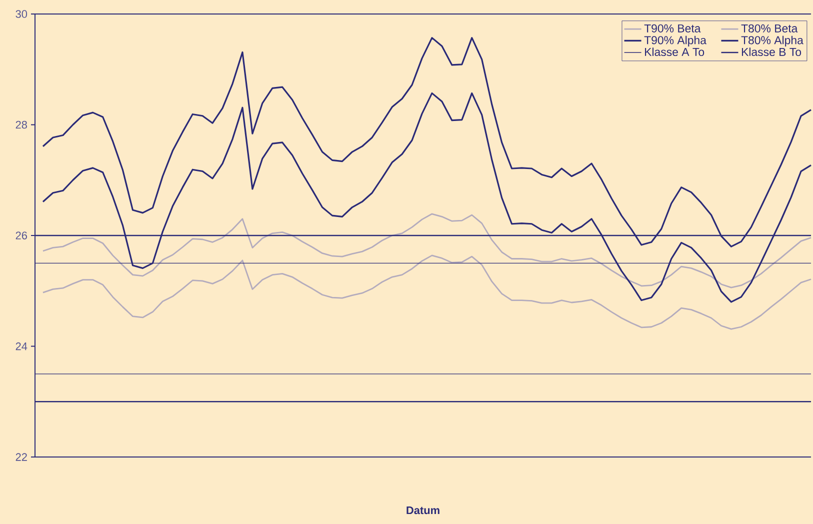 The height and width of the screenshot is (524, 813). Describe the element at coordinates (769, 28) in the screenshot. I see `legend-label: T80% Beta` at that location.